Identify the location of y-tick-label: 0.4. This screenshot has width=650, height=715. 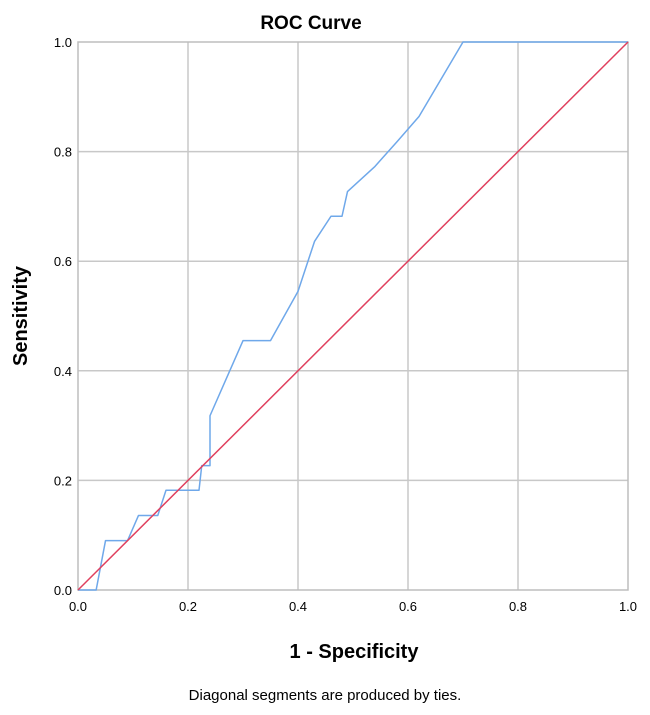
(63, 371).